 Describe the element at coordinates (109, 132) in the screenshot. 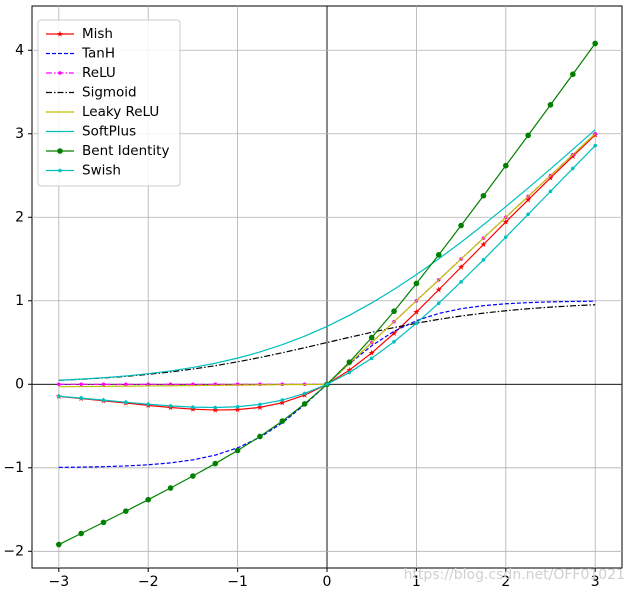

I see `legend-label: SoftPlus` at that location.